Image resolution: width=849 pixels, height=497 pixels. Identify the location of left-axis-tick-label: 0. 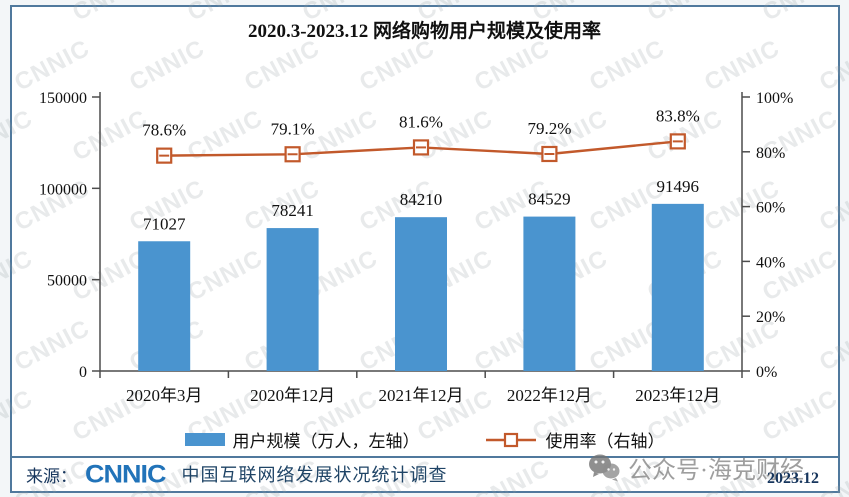
(83, 372).